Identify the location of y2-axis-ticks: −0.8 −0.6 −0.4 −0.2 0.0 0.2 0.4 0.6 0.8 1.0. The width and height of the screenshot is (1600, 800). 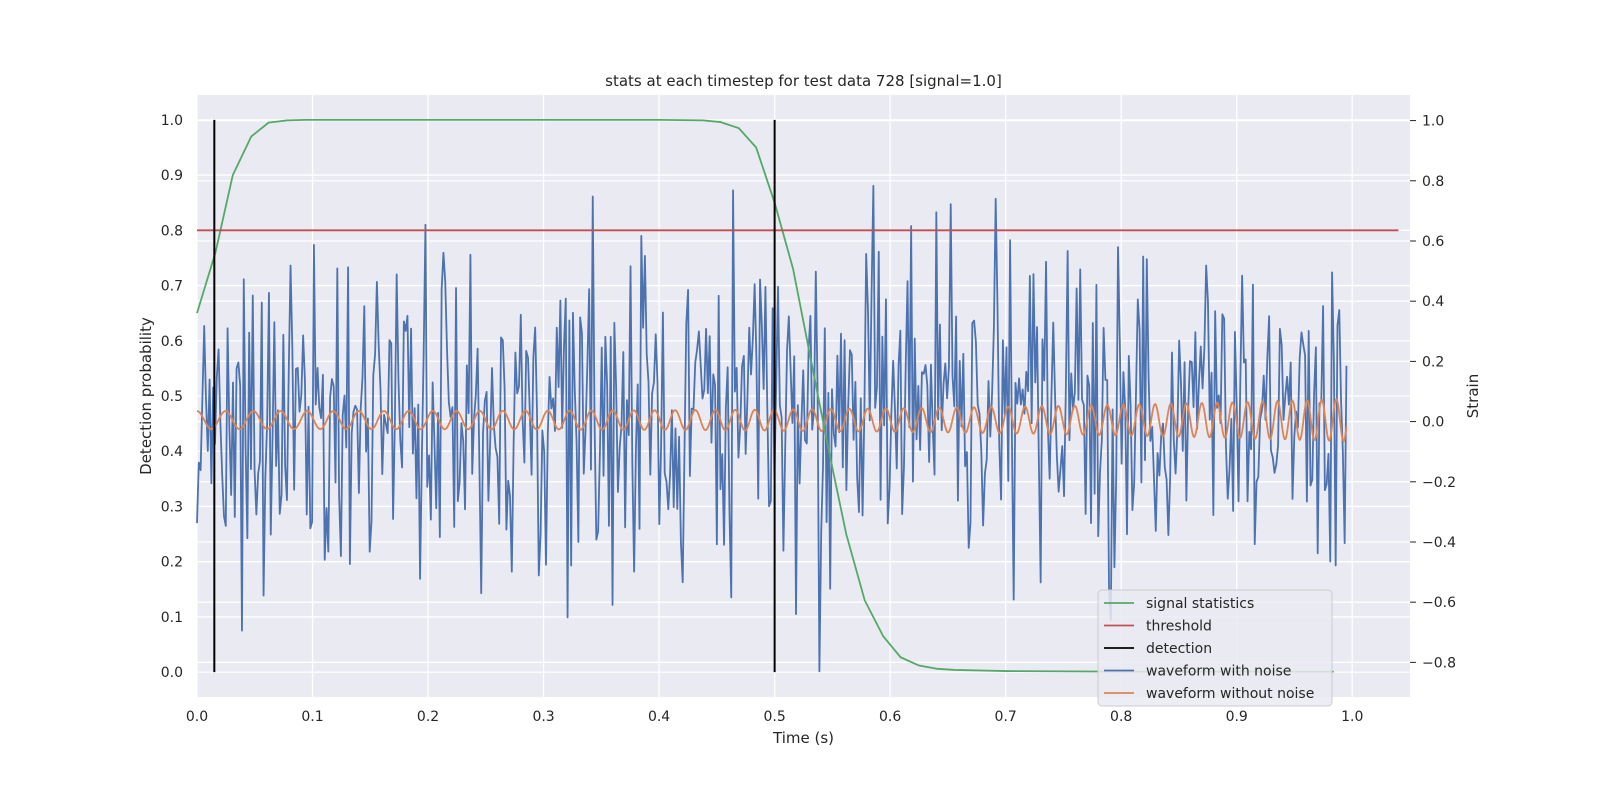
(1433, 392).